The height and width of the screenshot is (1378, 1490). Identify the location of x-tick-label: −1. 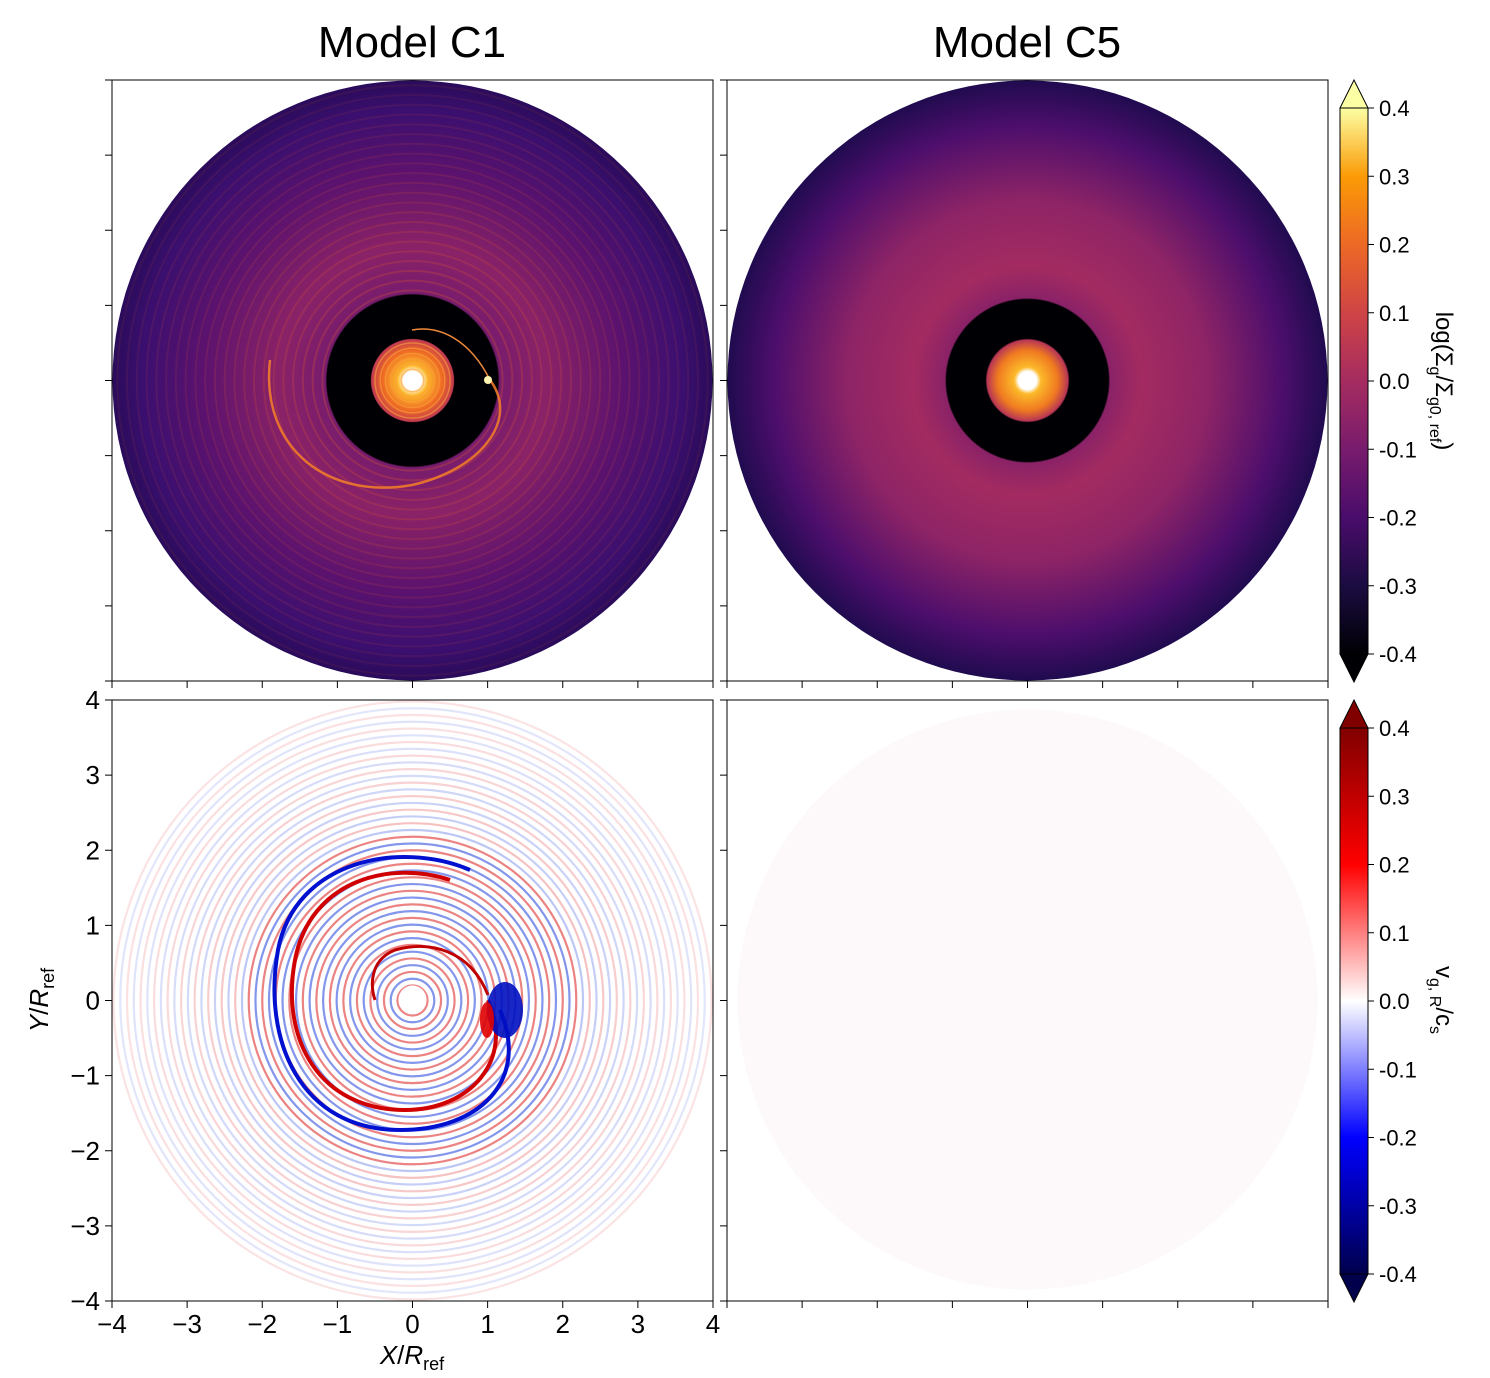
(338, 1324).